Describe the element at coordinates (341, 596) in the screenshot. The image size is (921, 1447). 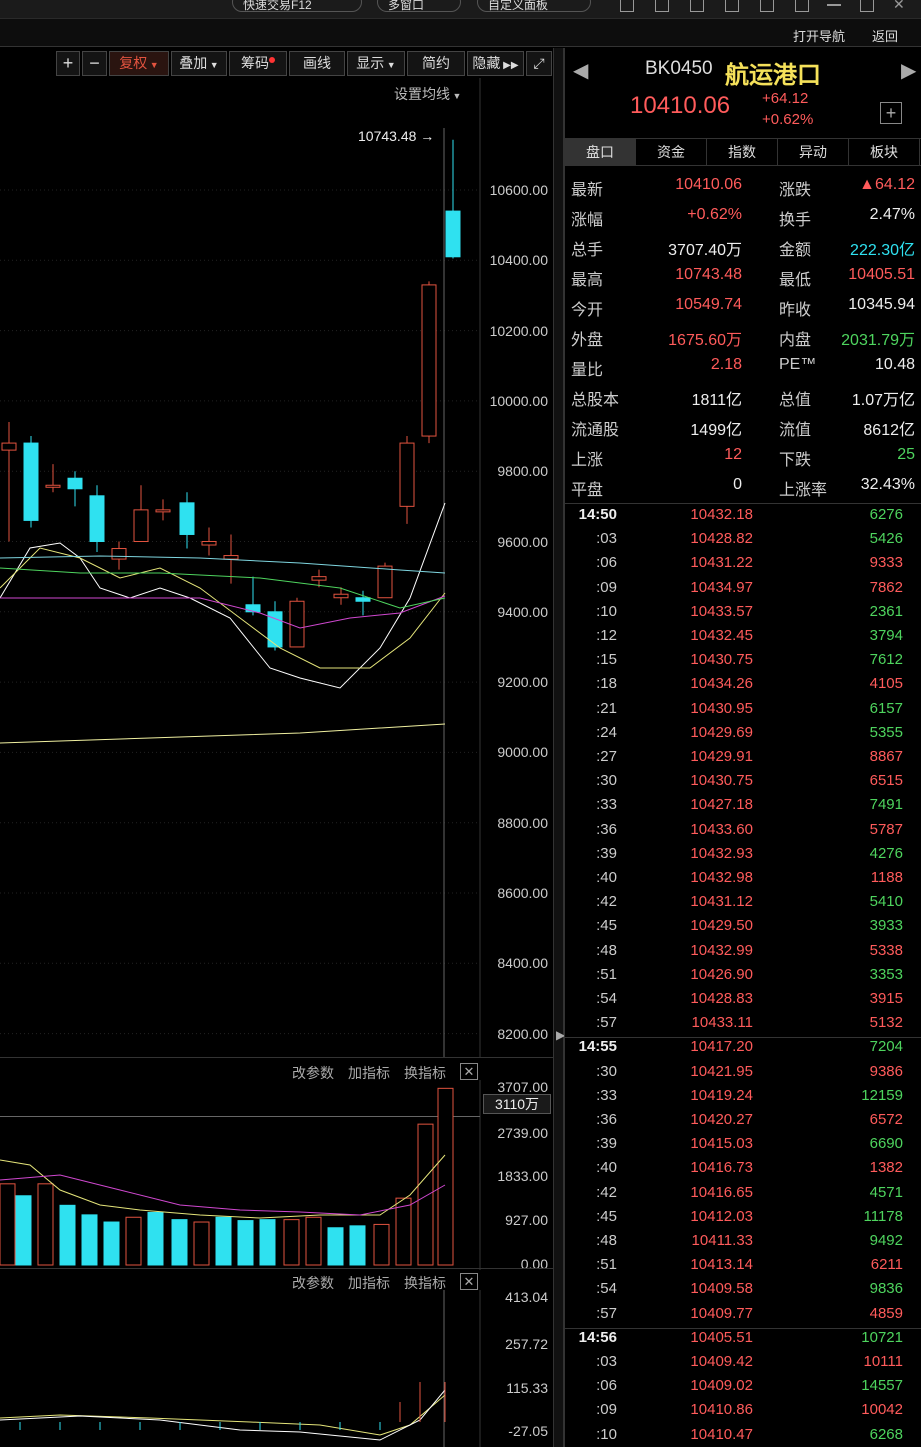
I see `candle` at that location.